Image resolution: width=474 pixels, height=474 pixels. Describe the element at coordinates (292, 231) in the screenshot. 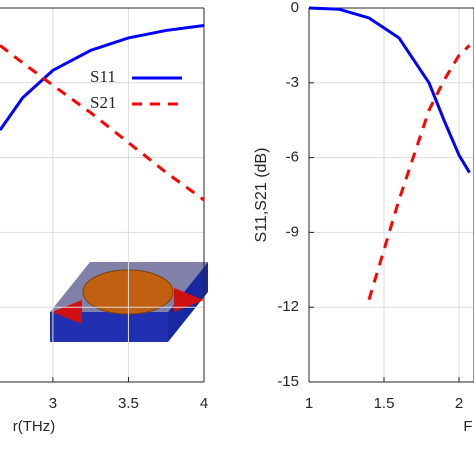

I see `y-tick-label: -9` at that location.